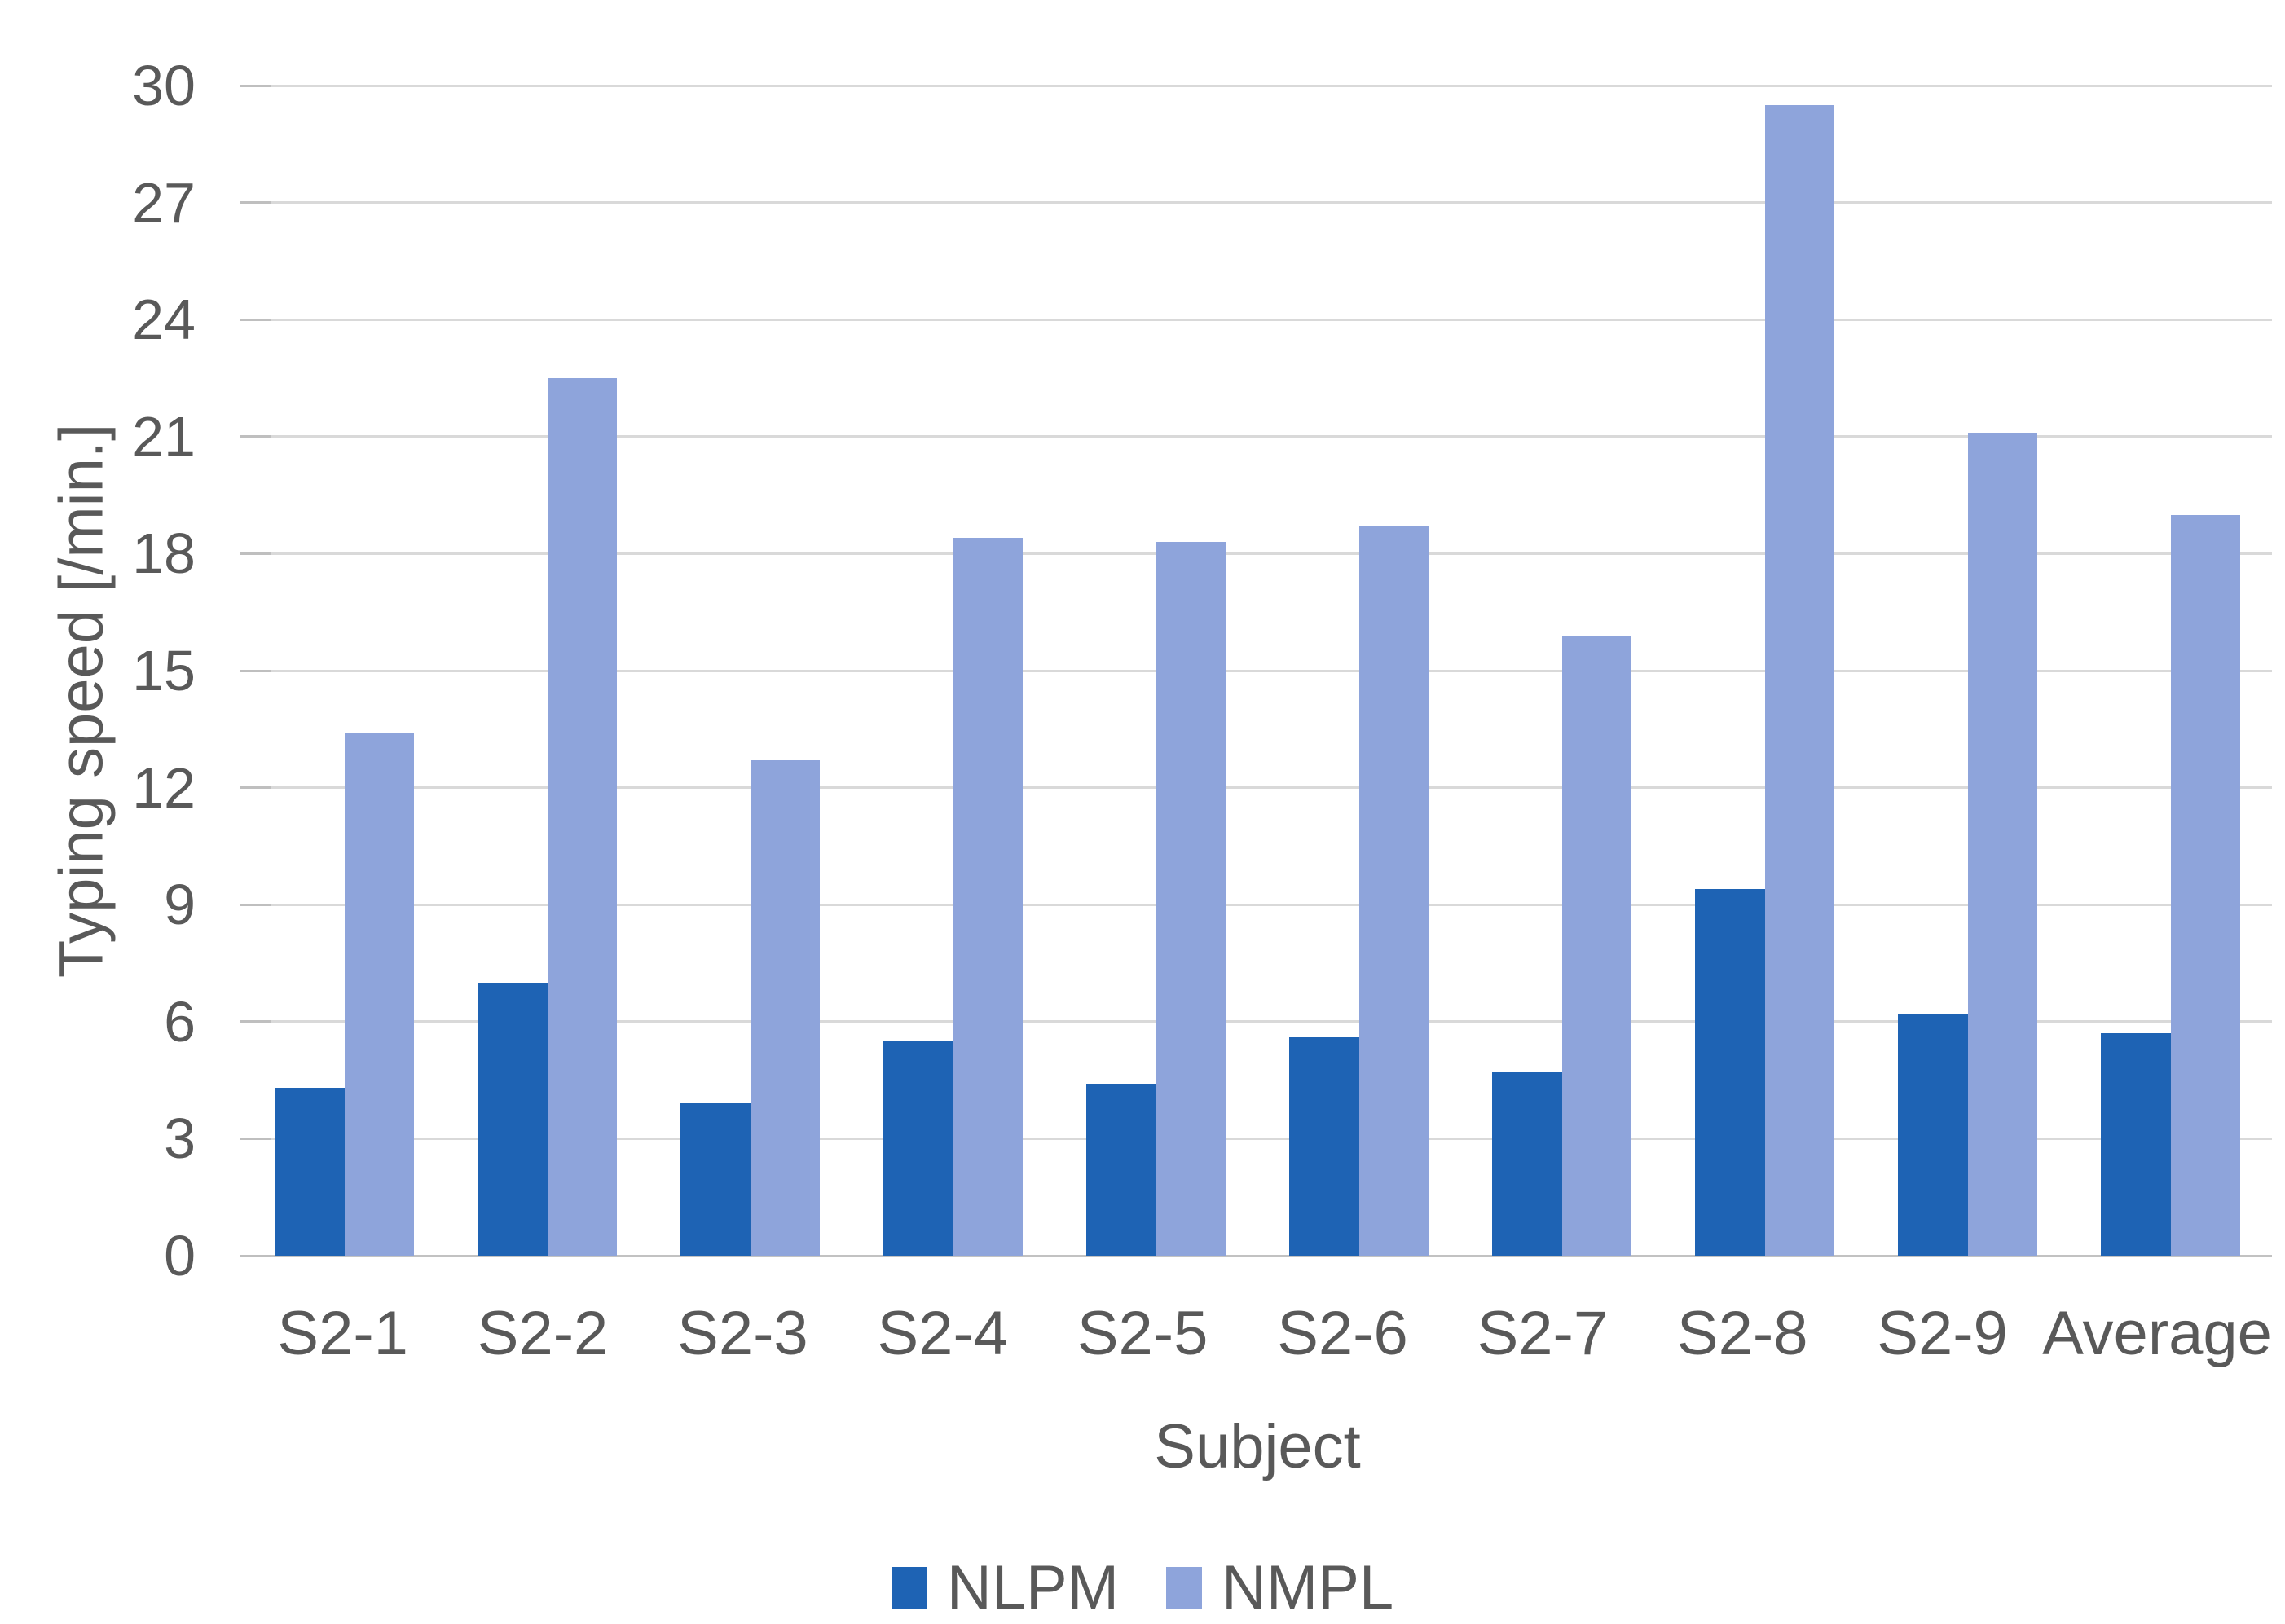  I want to click on bar-nmpl-average, so click(2206, 885).